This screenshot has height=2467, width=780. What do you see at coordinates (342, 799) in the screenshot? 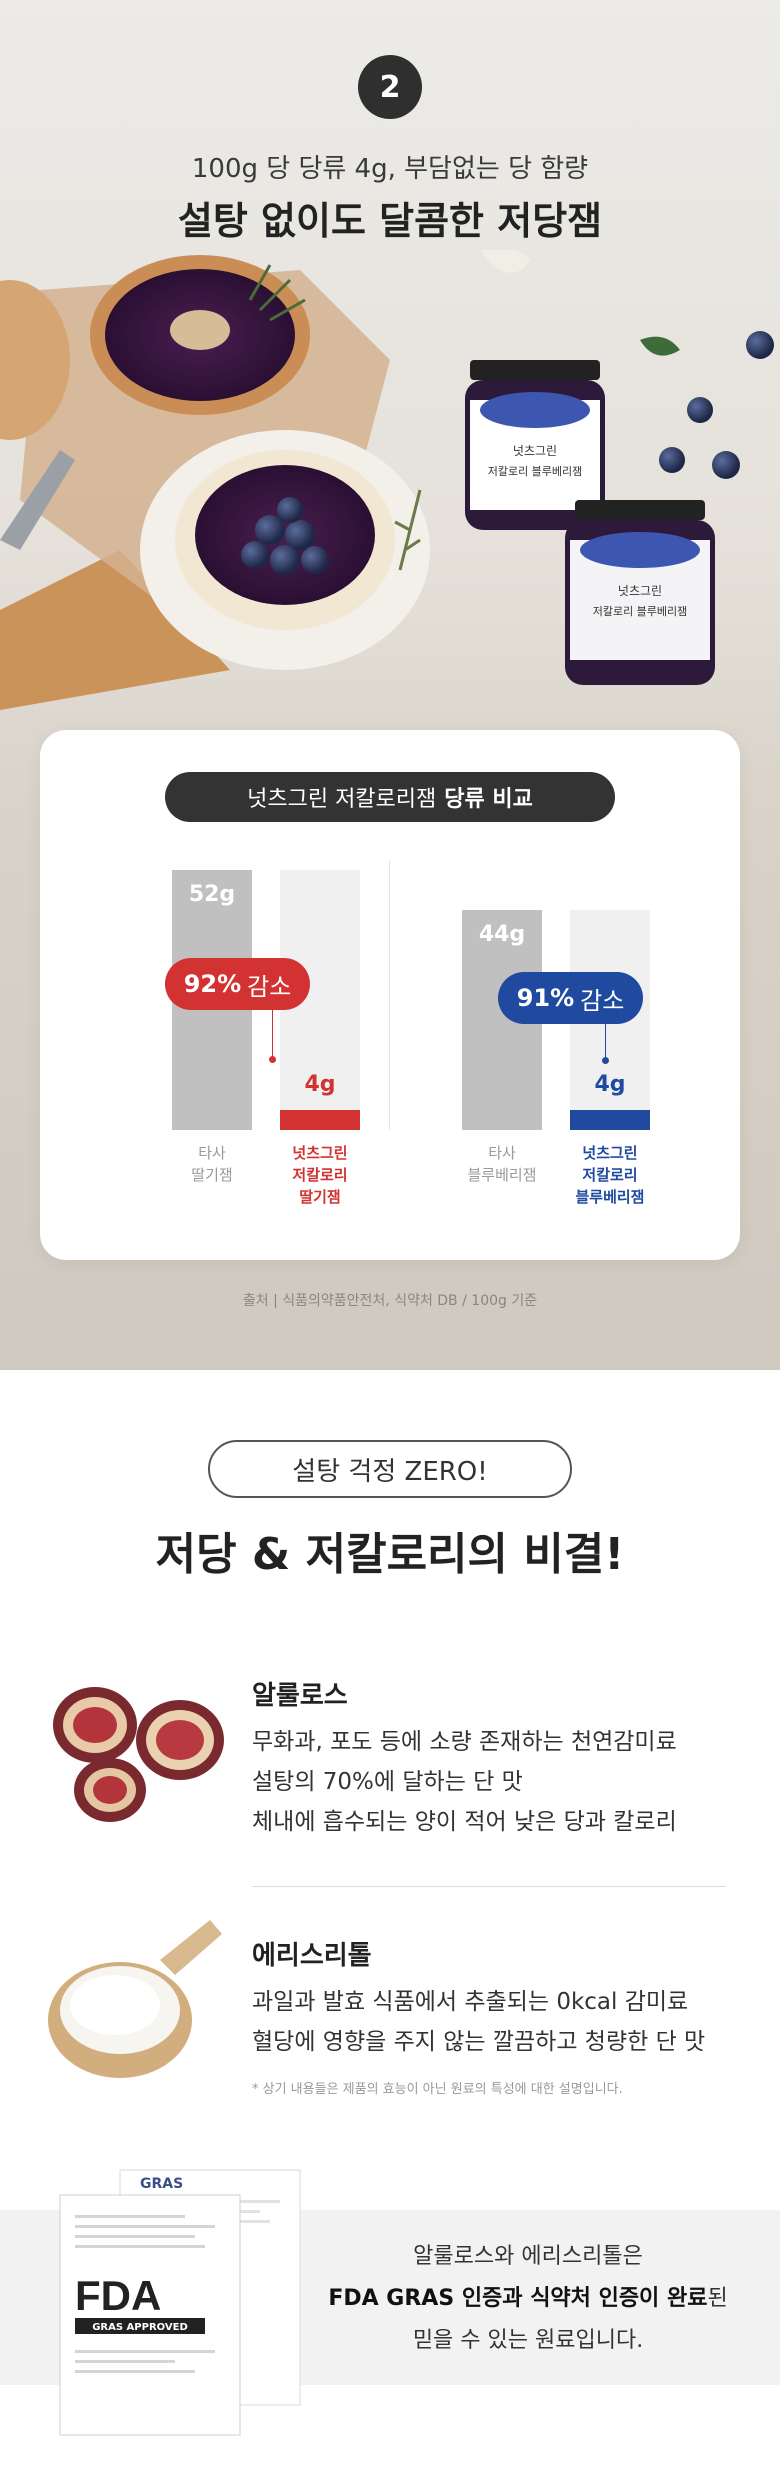
I see `comparison-title-normal: 넛츠그린 저칼로리잼` at bounding box center [342, 799].